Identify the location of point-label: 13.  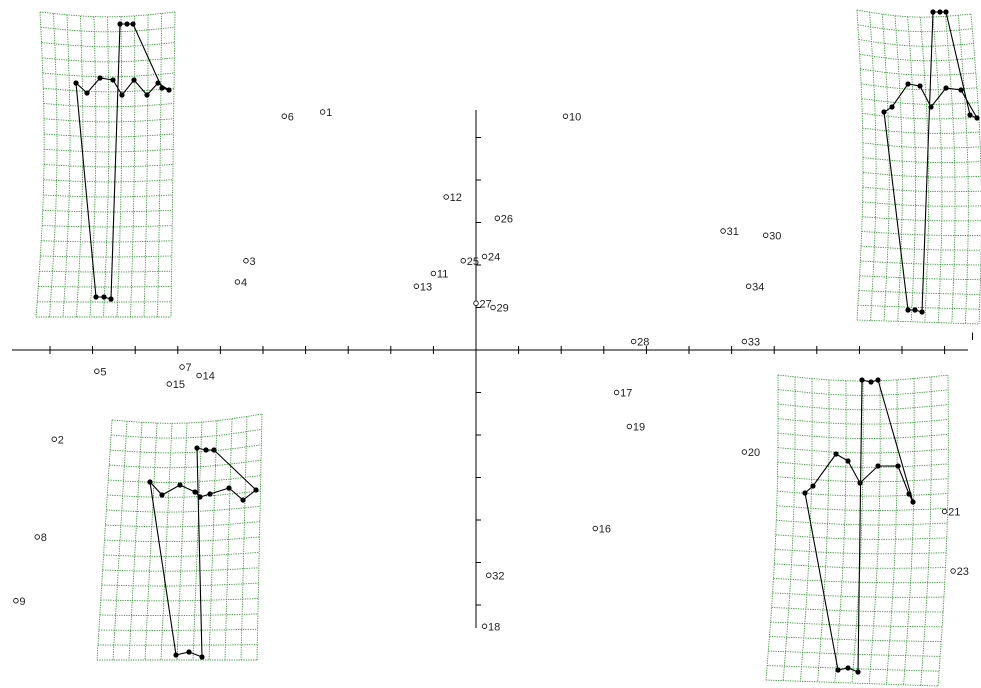
(426, 287).